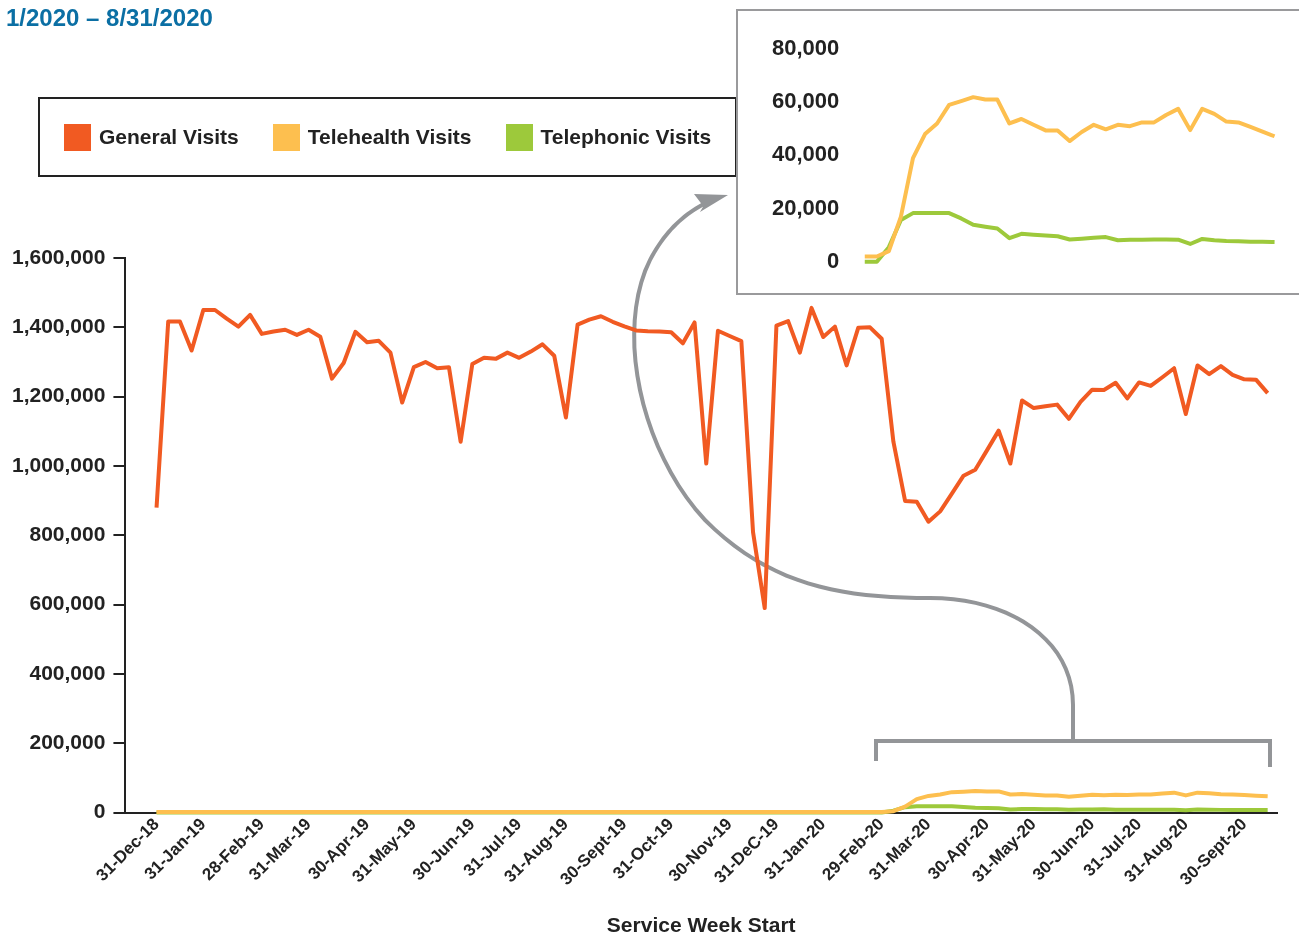  Describe the element at coordinates (67, 742) in the screenshot. I see `y-tick-label: 200,000` at that location.